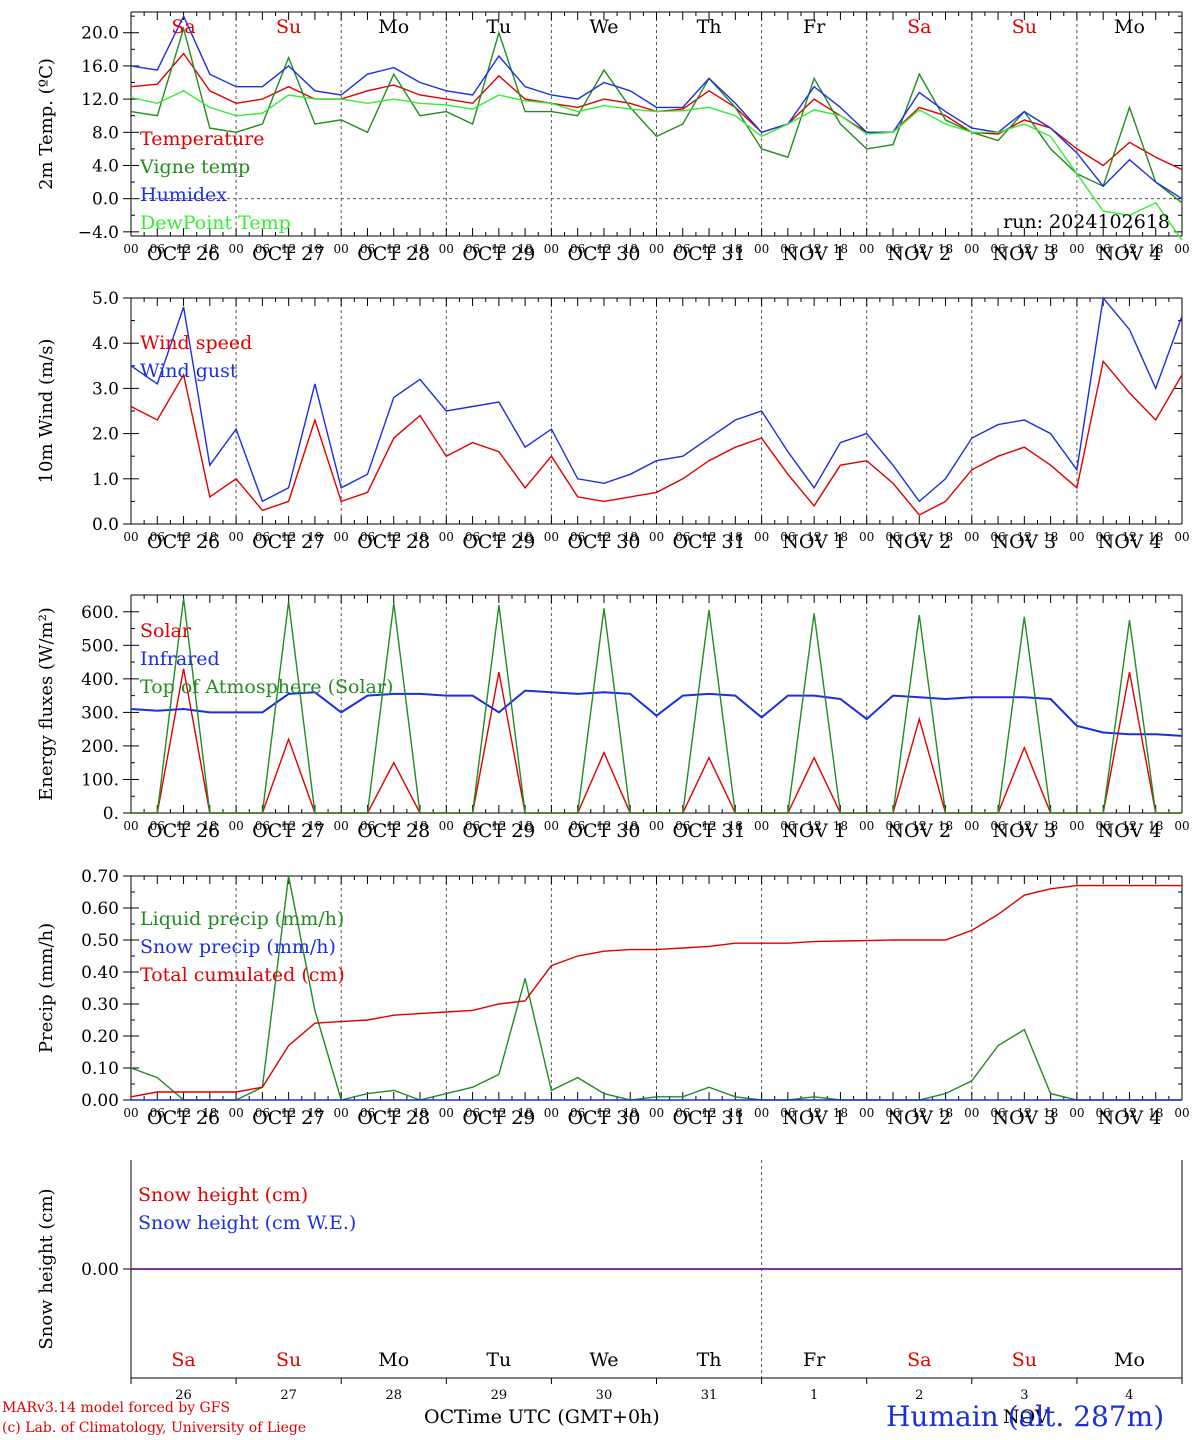 The width and height of the screenshot is (1194, 1440). What do you see at coordinates (656, 706) in the screenshot?
I see `series-line-top-of-atmosphere-solar-` at bounding box center [656, 706].